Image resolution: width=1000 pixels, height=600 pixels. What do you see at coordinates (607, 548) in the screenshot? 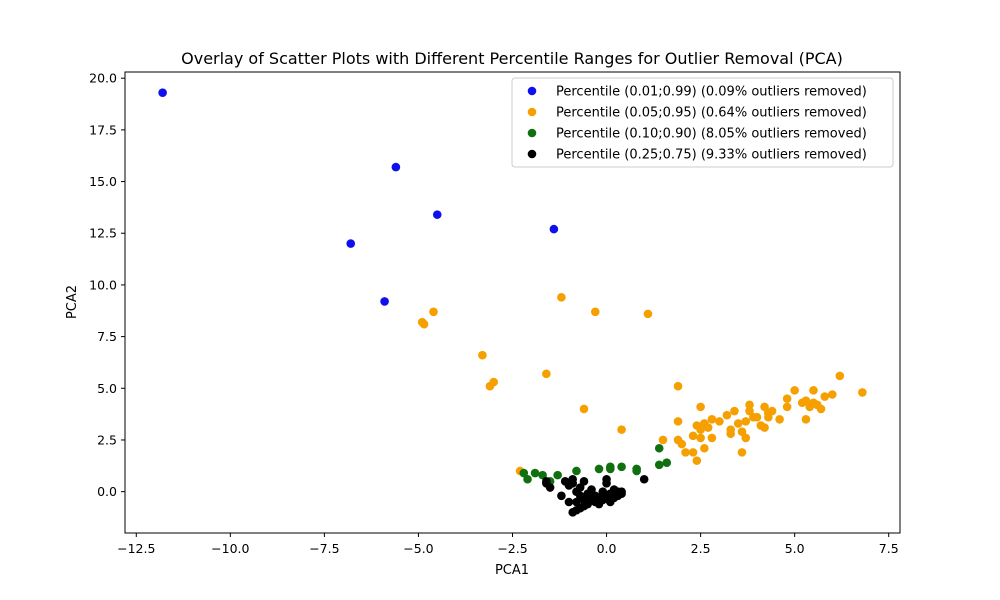
I see `x-tick-label: 0.0` at bounding box center [607, 548].